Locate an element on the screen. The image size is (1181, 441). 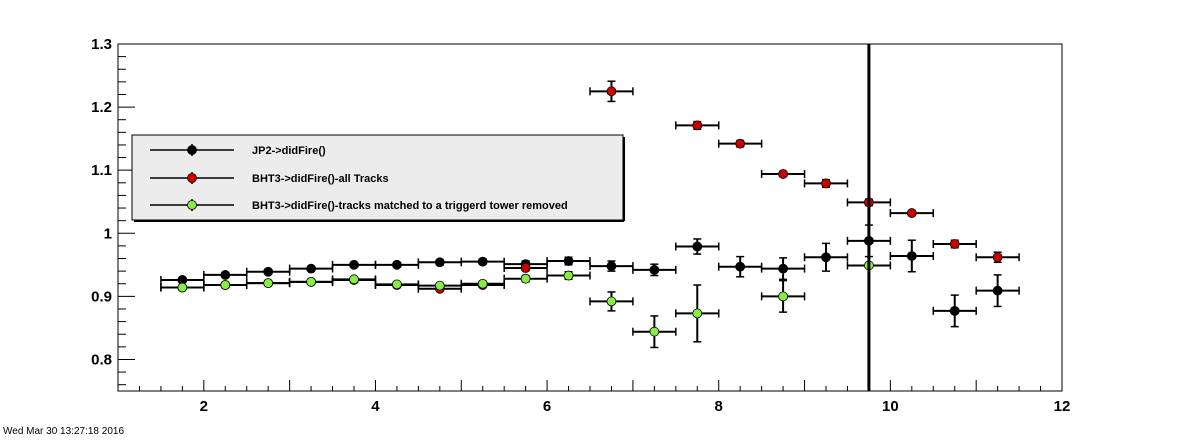
x-tick-label: 6 is located at coordinates (547, 406).